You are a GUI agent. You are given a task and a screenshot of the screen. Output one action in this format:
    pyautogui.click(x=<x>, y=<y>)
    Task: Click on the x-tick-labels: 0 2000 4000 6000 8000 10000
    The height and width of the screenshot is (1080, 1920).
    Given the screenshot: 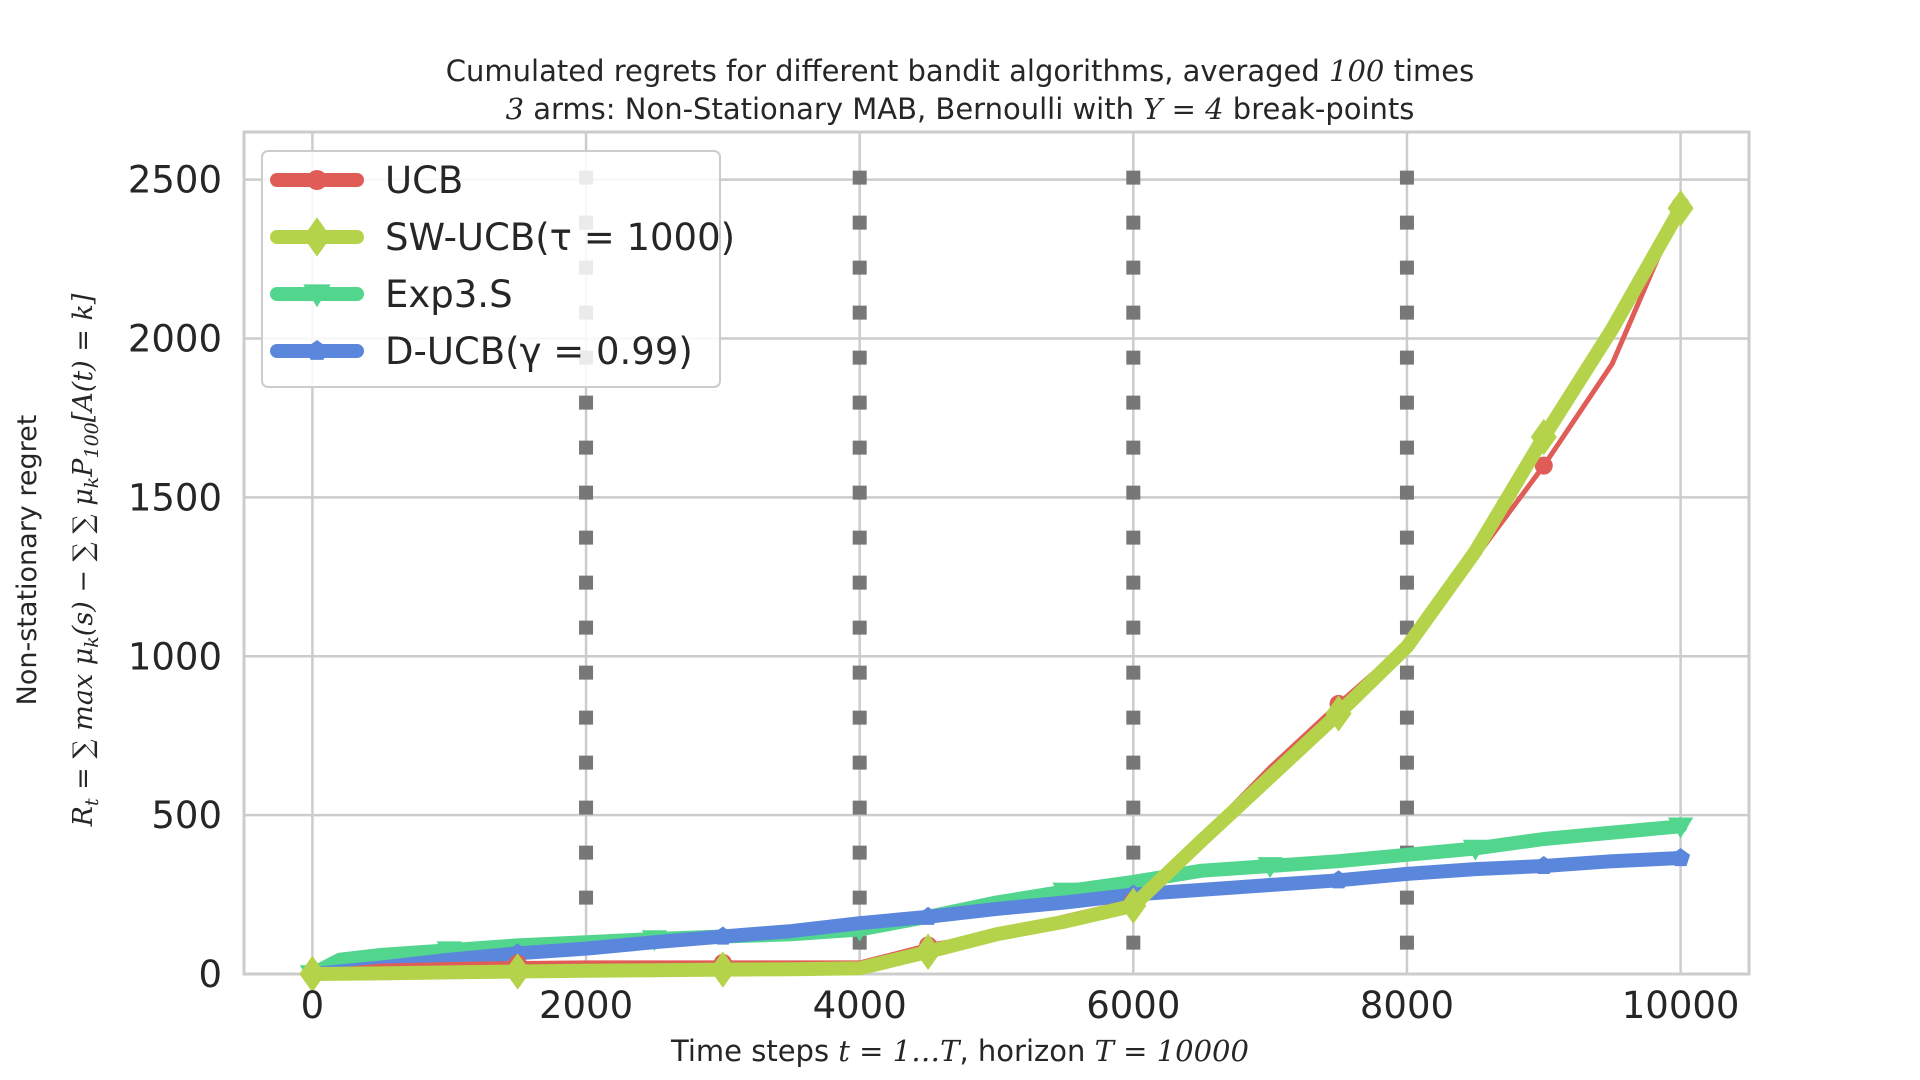 What is the action you would take?
    pyautogui.click(x=1020, y=1005)
    